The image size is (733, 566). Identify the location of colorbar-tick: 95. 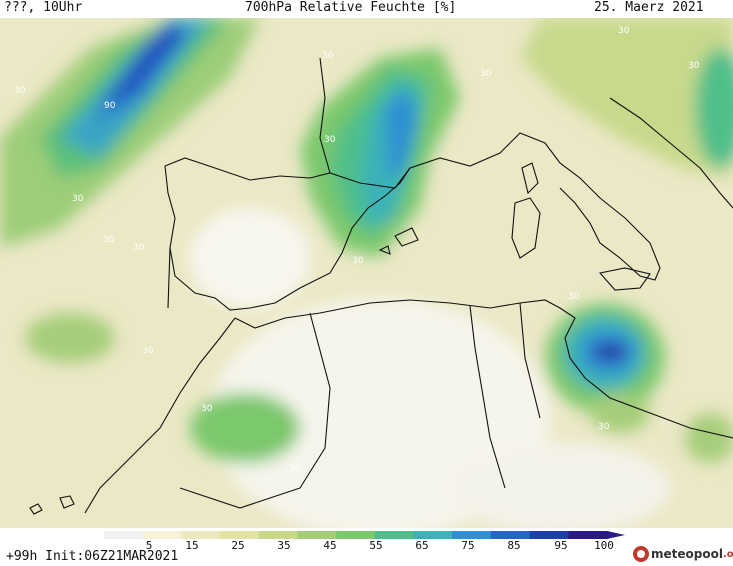
(561, 545).